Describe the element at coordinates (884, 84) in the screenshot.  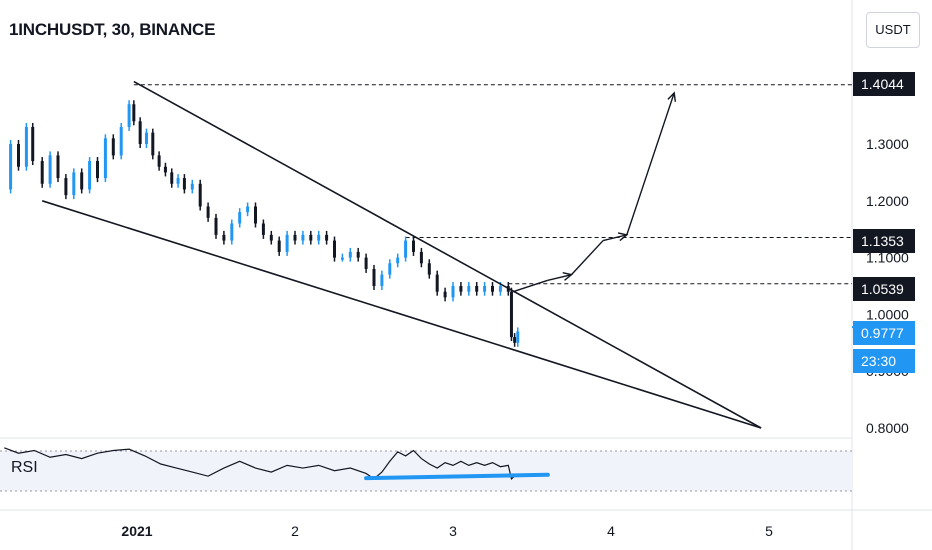
I see `price-badge-target-high: 1.4044` at that location.